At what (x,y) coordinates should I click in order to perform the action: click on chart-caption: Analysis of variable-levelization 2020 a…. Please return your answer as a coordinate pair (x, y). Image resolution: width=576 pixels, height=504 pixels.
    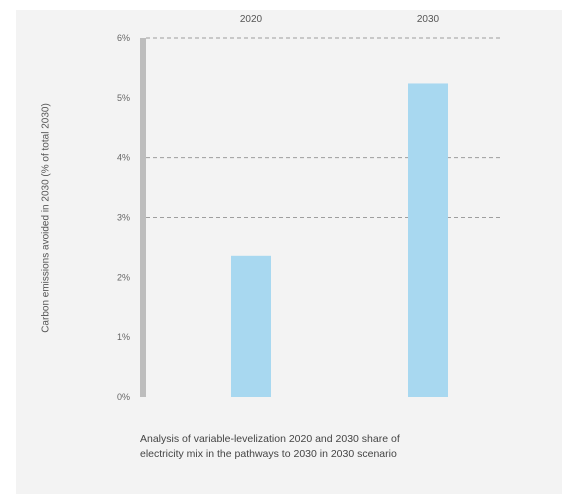
    Looking at the image, I should click on (350, 447).